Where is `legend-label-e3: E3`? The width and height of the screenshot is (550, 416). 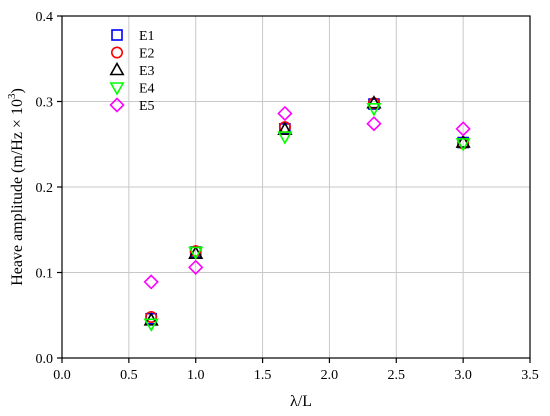 legend-label-e3: E3 is located at coordinates (147, 71).